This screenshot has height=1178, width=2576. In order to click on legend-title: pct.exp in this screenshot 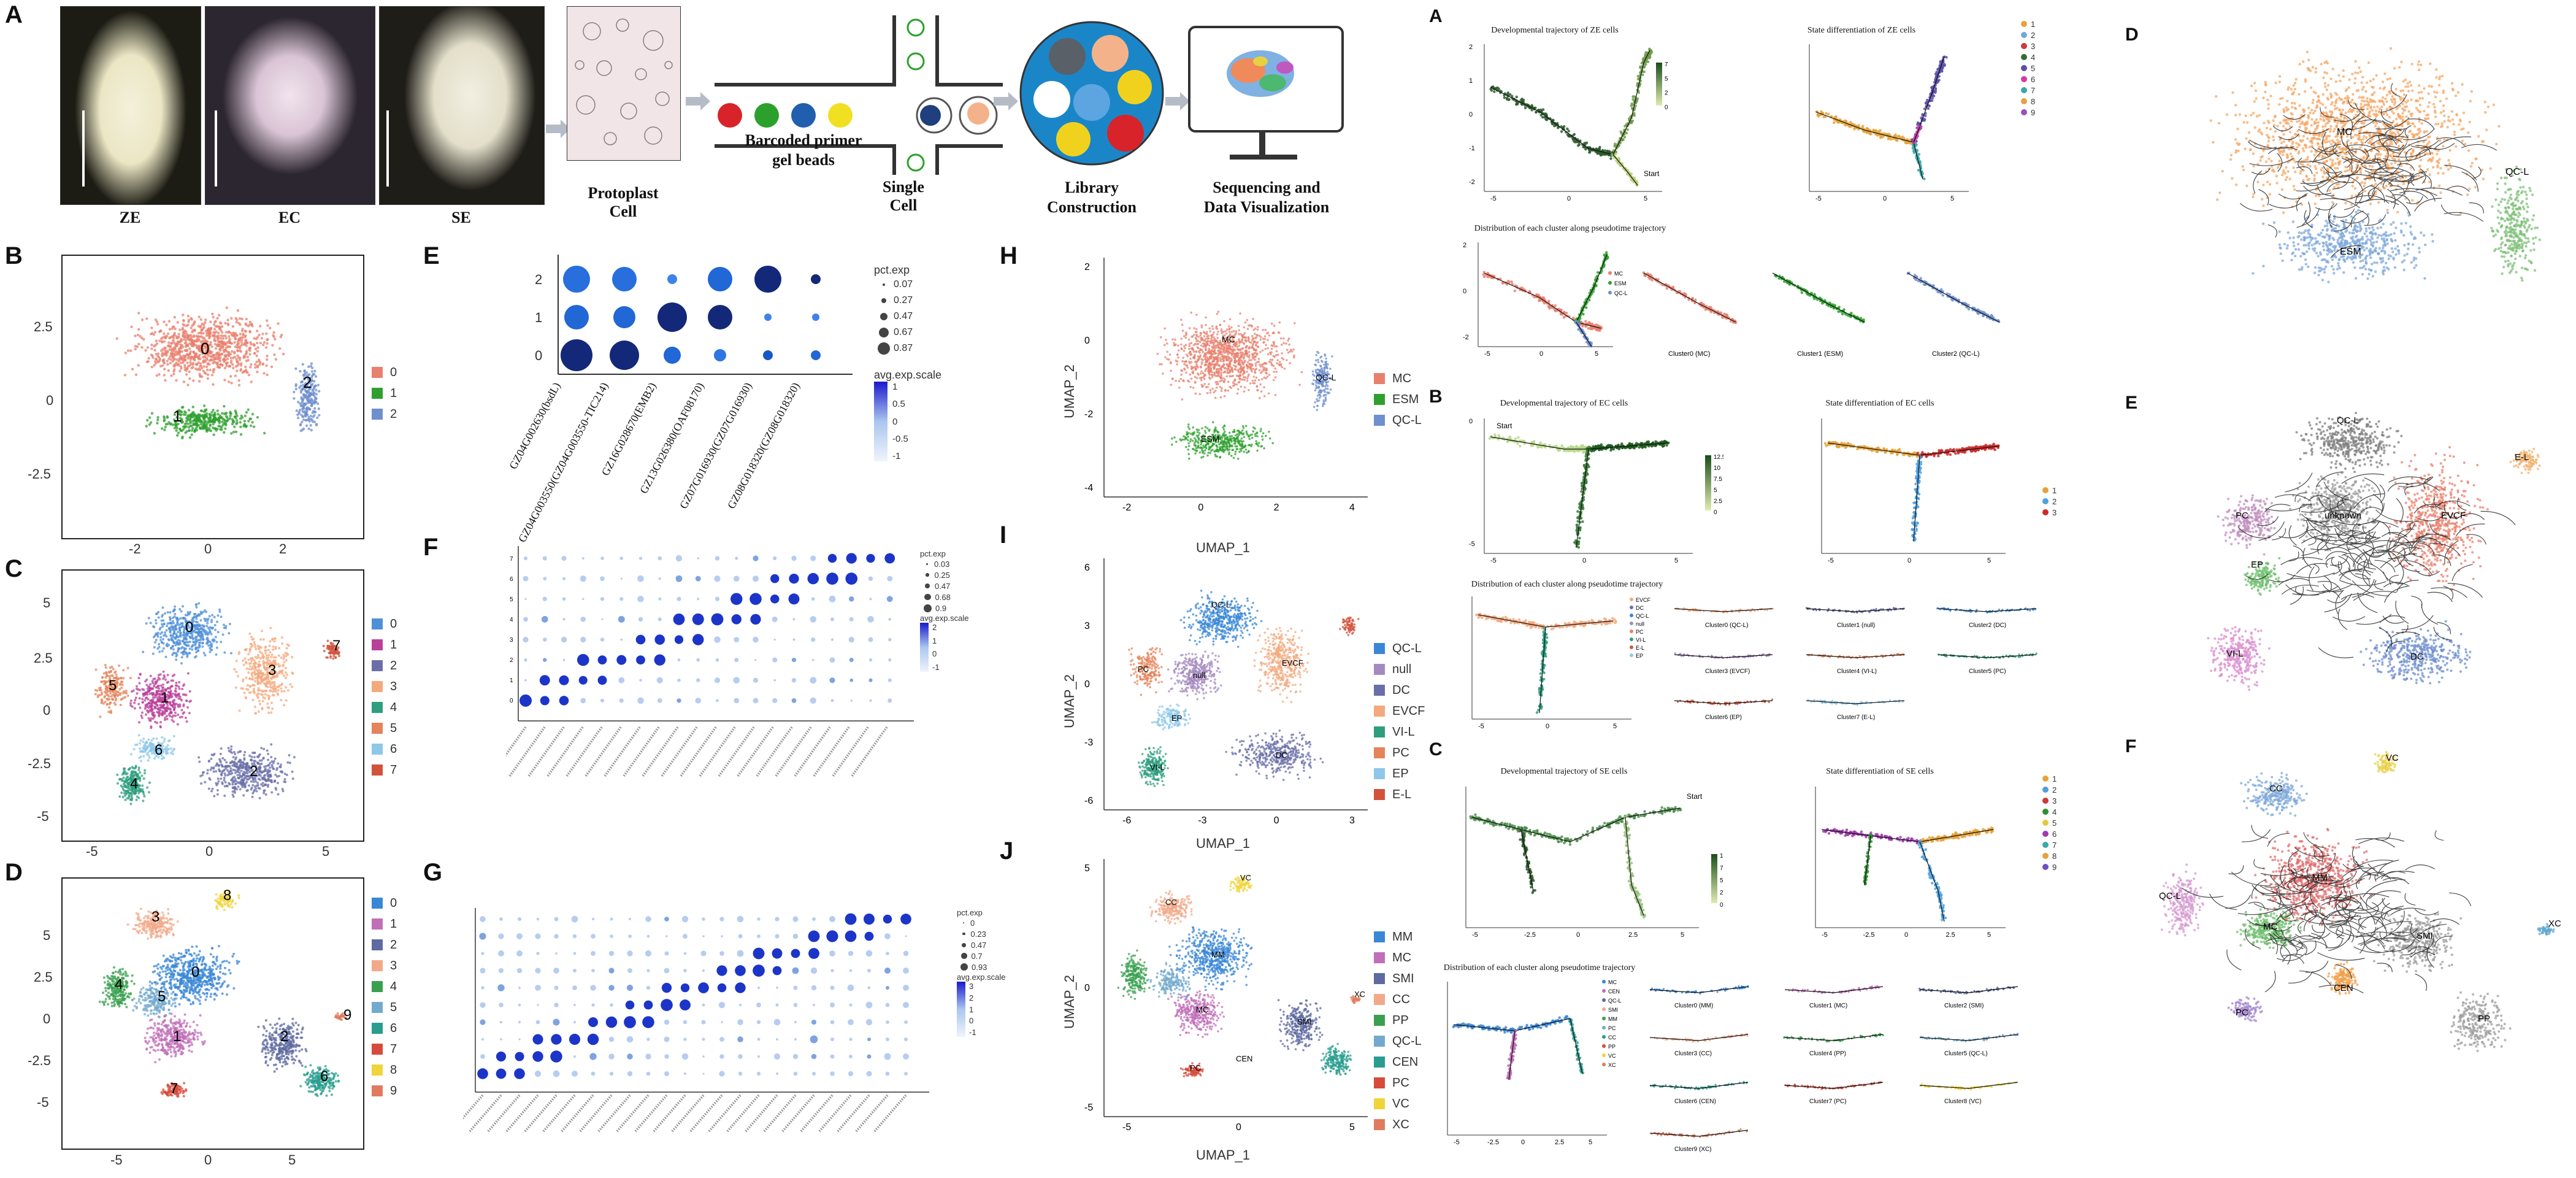, I will do `click(981, 913)`.